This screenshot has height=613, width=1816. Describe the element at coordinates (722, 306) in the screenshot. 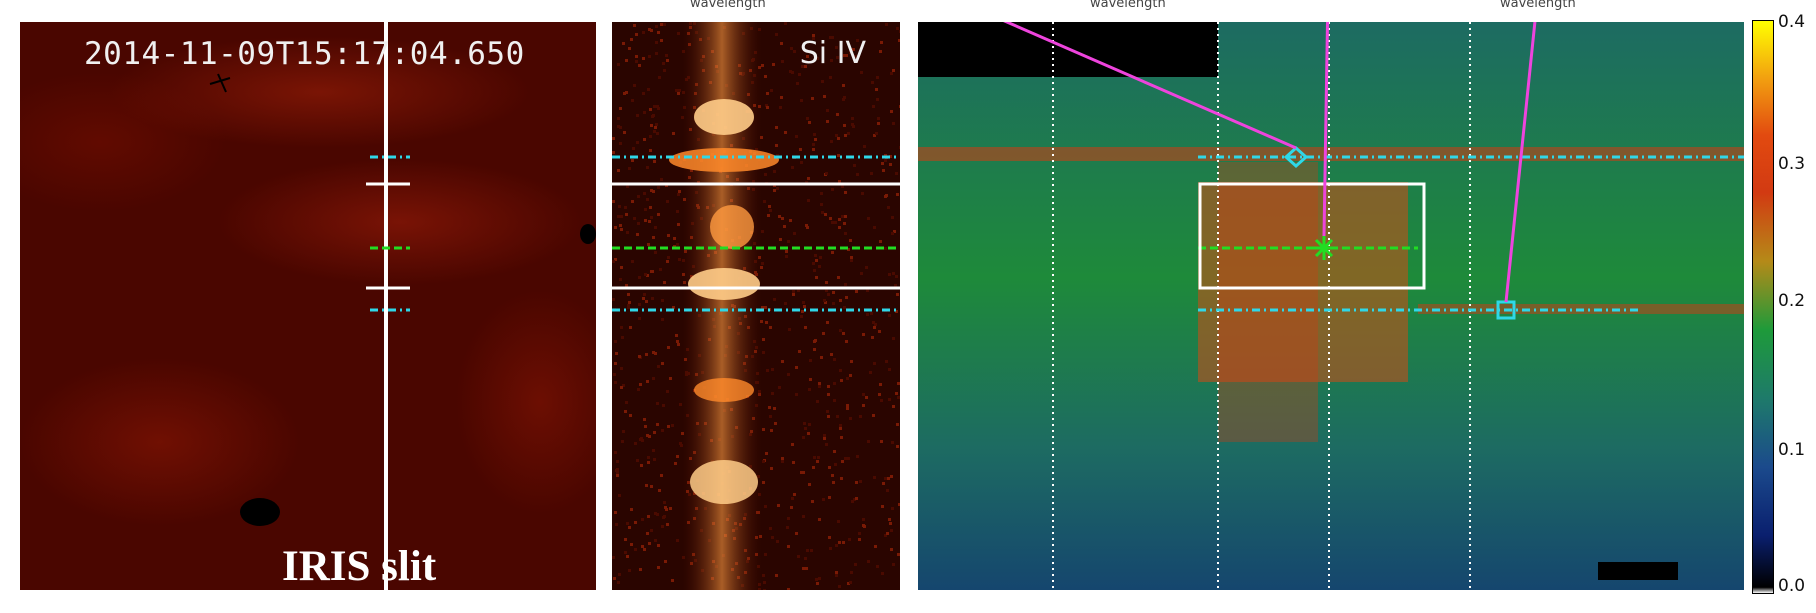

I see `spectral-line-core` at that location.